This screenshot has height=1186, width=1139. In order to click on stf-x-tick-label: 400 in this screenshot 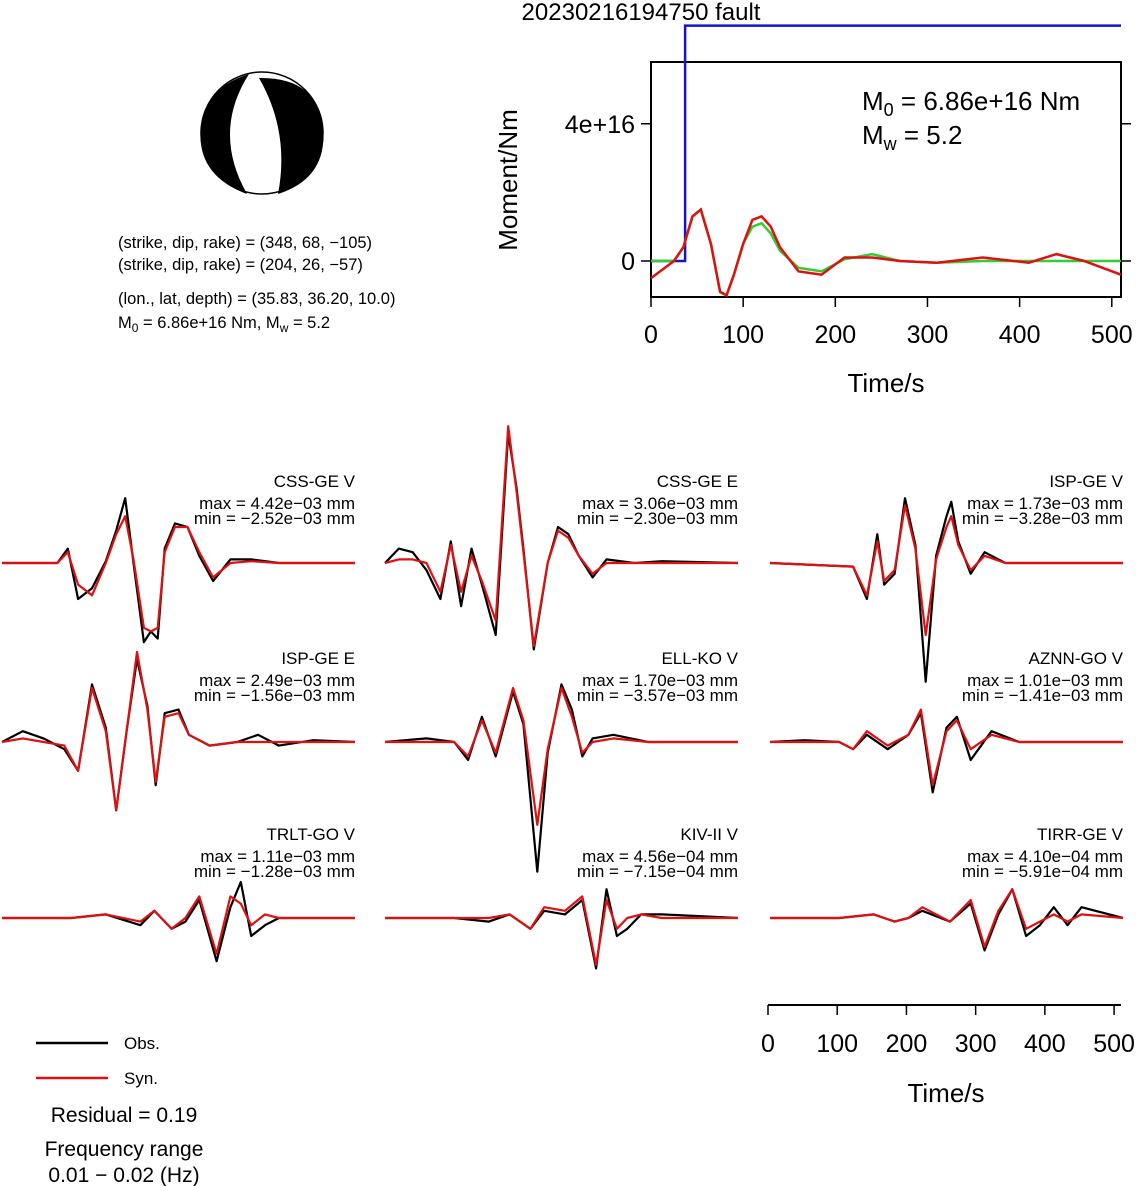, I will do `click(1020, 335)`.